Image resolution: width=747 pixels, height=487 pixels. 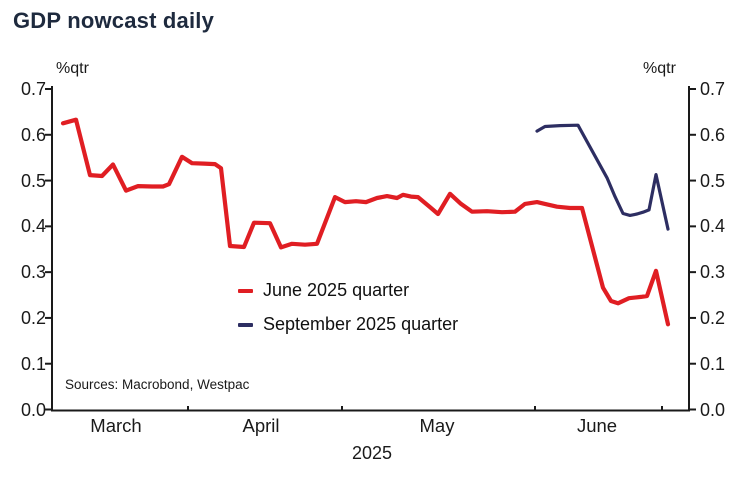 I want to click on legend-label-june: June 2025 quarter, so click(x=336, y=290).